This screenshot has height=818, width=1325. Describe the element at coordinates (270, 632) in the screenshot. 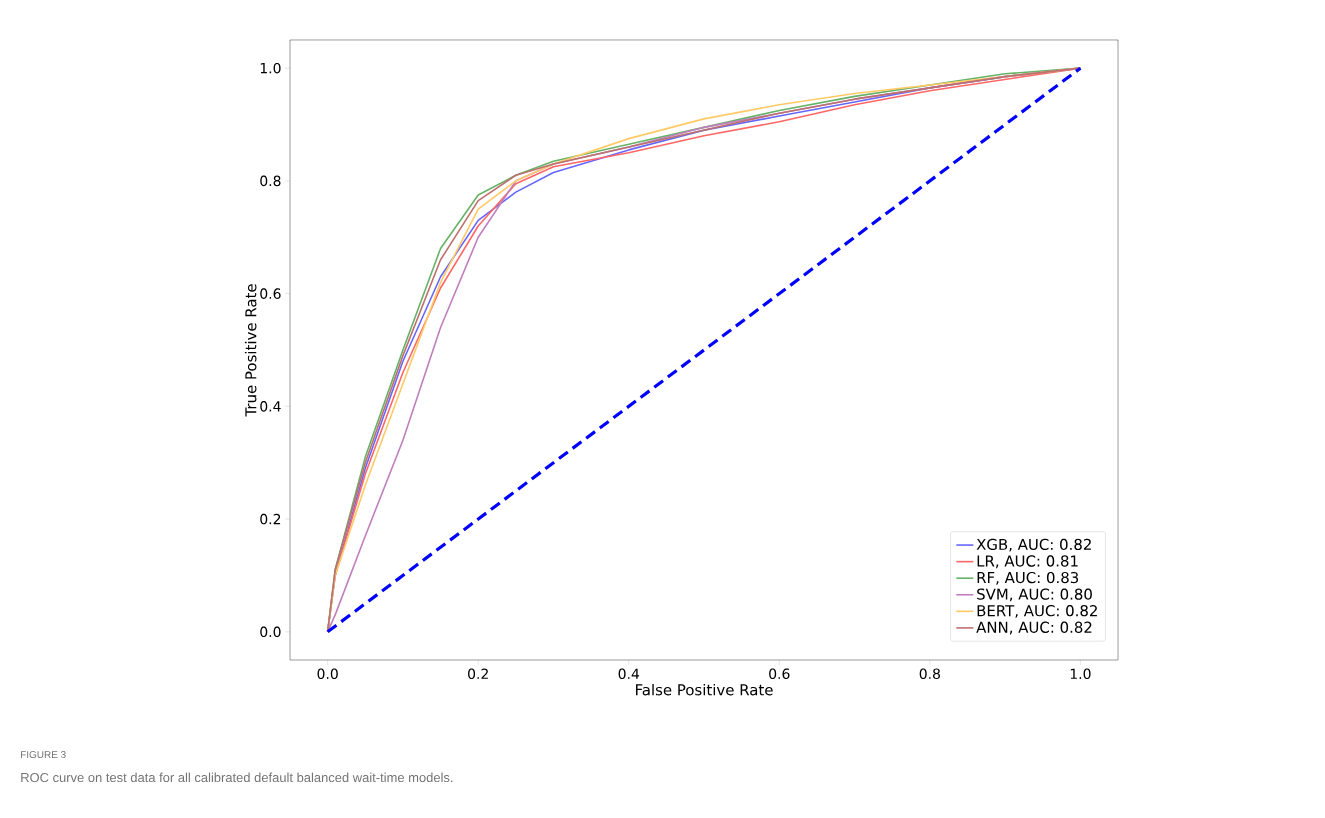

I see `y-tick-label: 0.0` at that location.